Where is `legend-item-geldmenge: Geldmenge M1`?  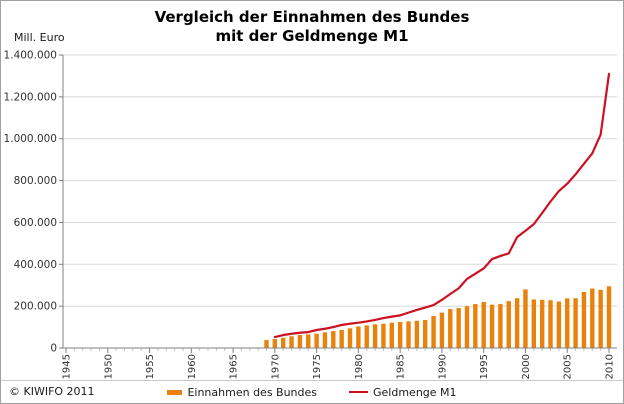 legend-item-geldmenge: Geldmenge M1 is located at coordinates (403, 392).